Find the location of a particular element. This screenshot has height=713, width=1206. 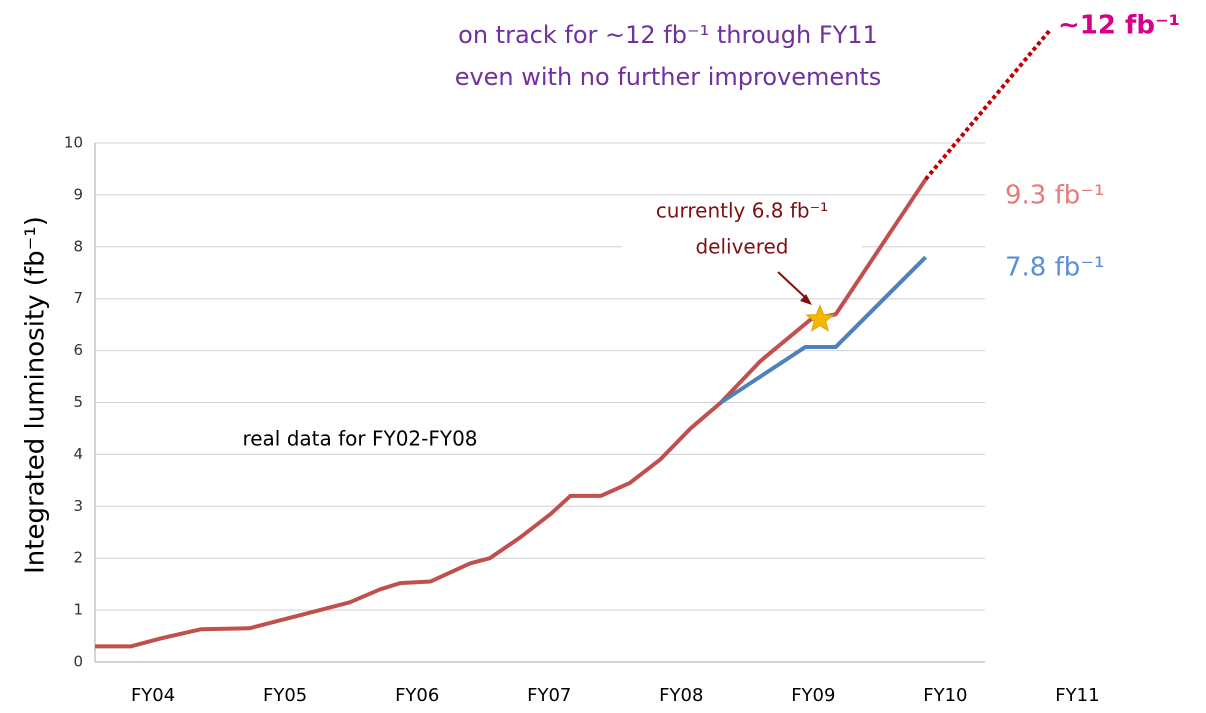

title-line: even with no further improvements is located at coordinates (668, 77).